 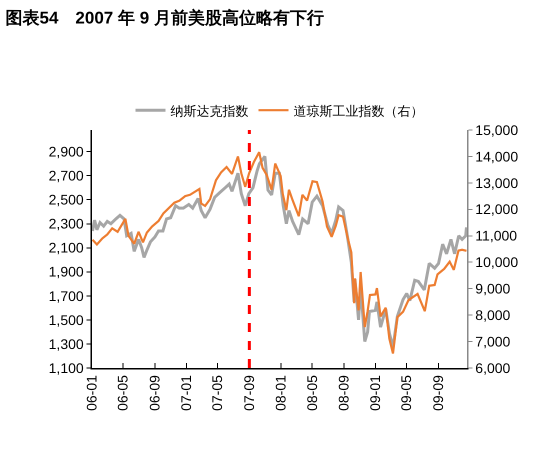 I want to click on y-tick-label: 1,900, so click(x=66, y=272).